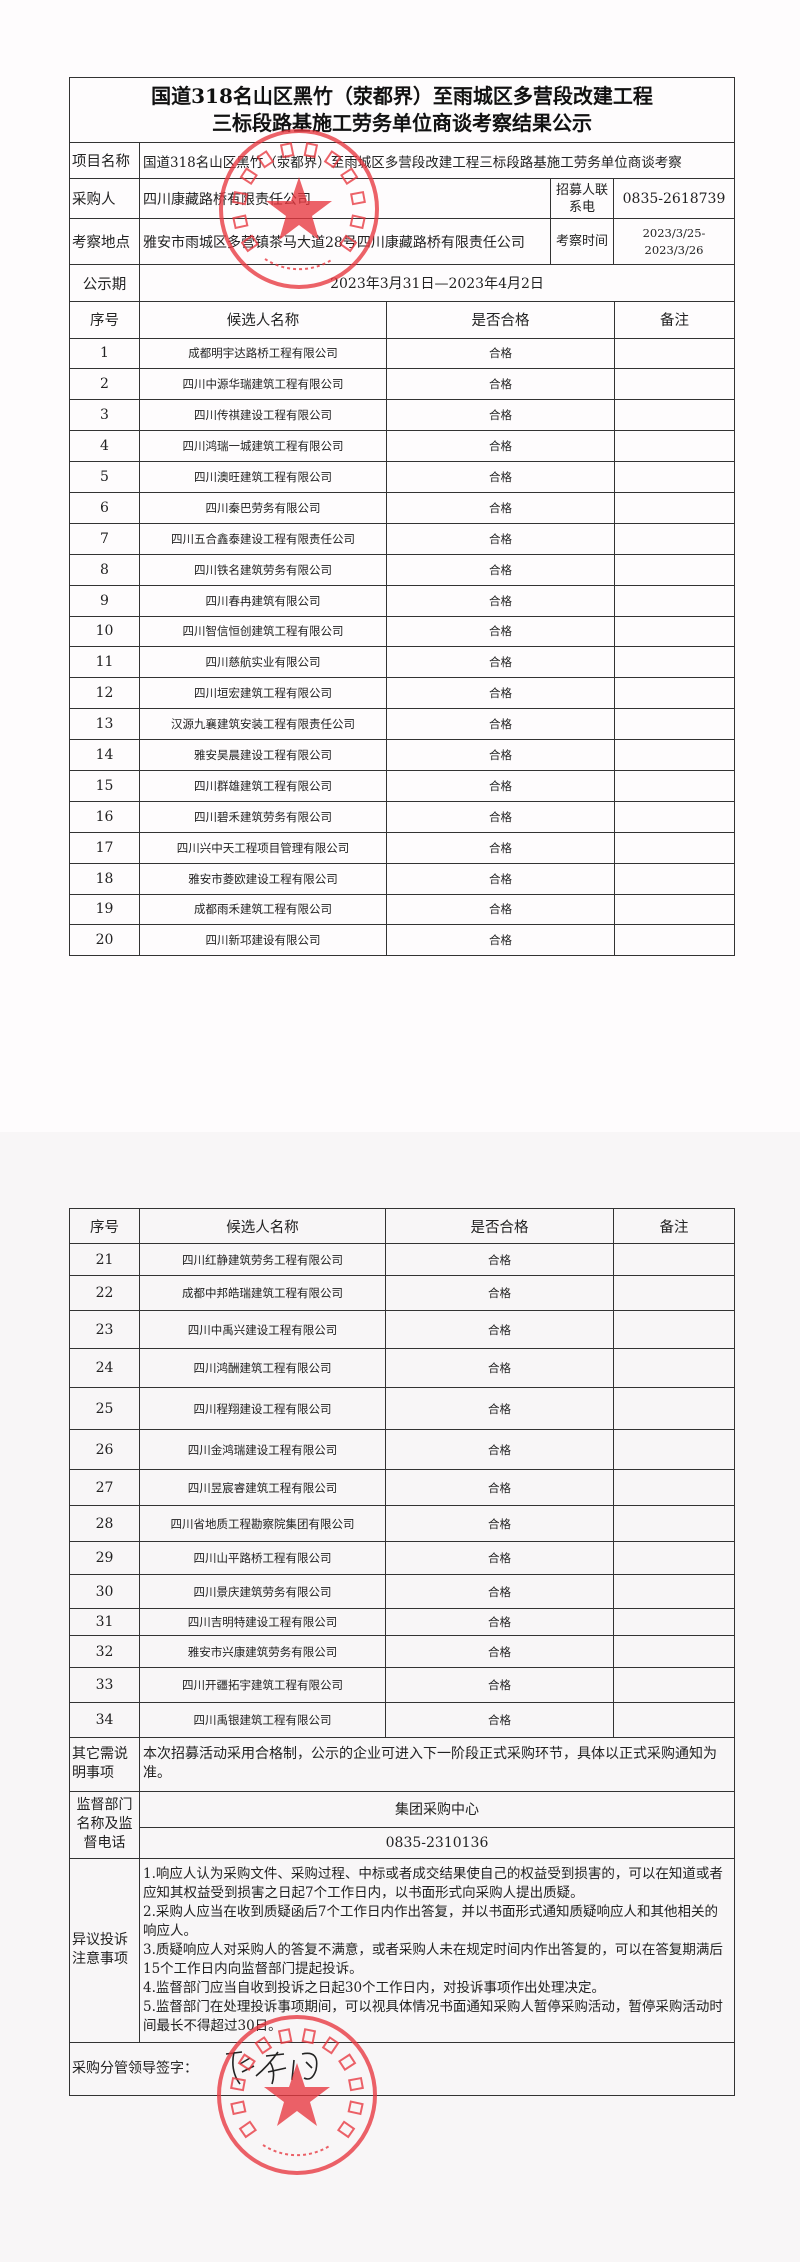 Image resolution: width=800 pixels, height=2262 pixels. I want to click on table-row: 5 四川澳旺建筑工程有限公司 合格, so click(402, 477).